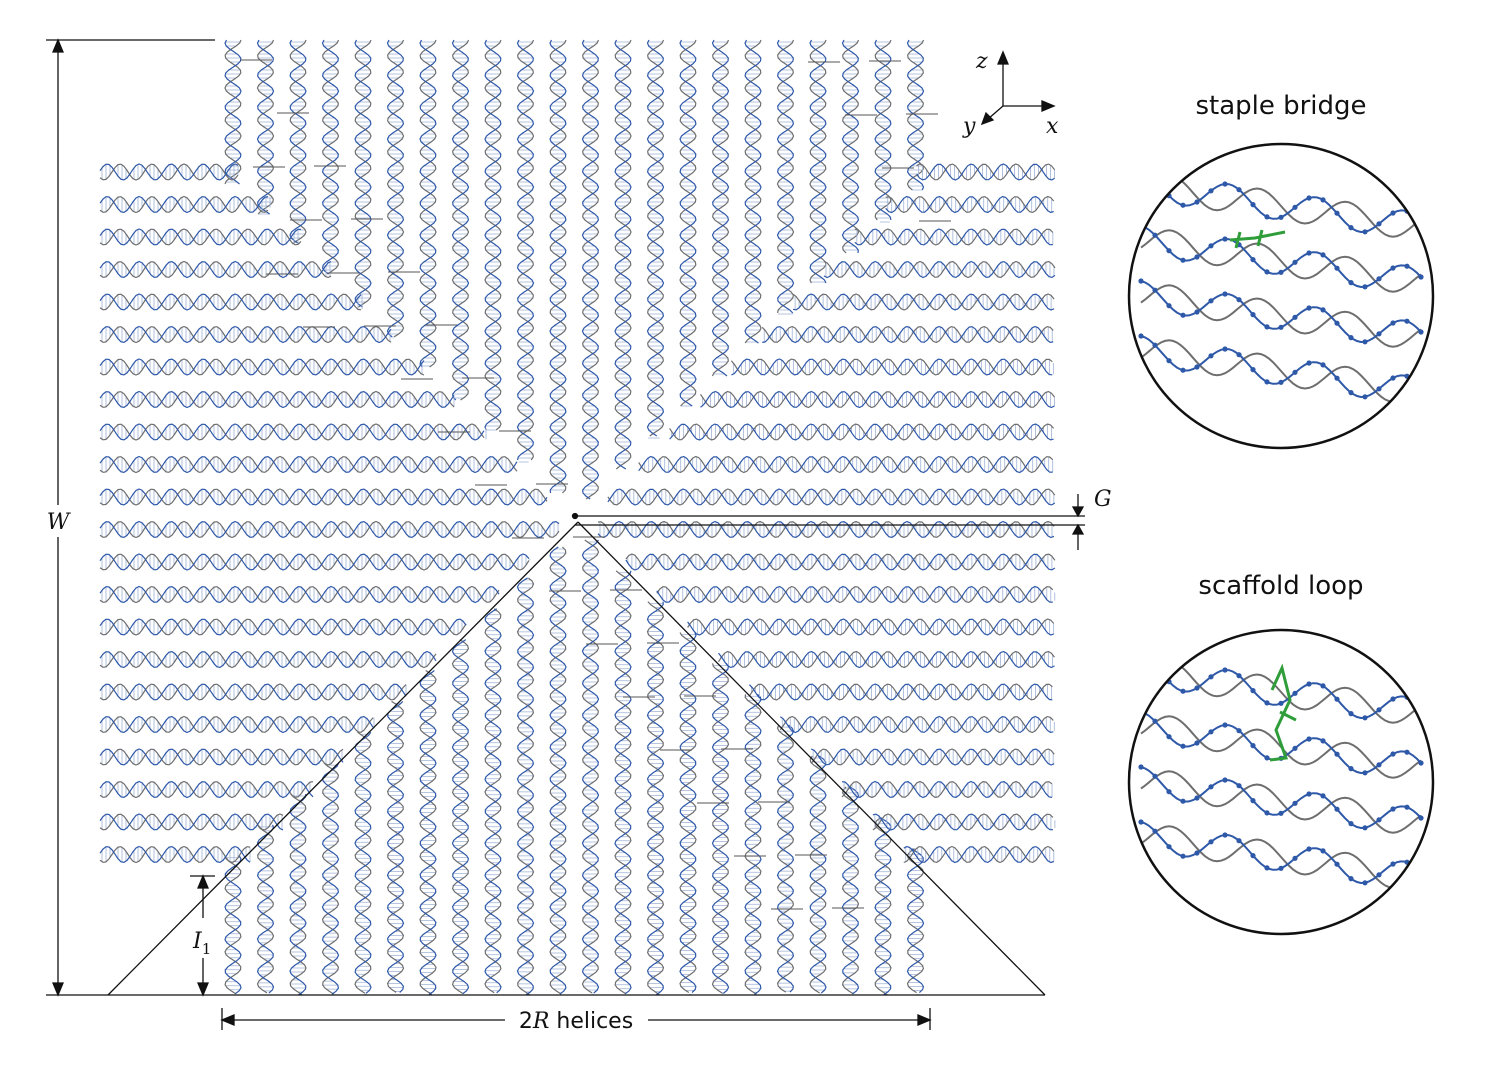 This screenshot has width=1488, height=1074. I want to click on gap-dimension, so click(828, 522).